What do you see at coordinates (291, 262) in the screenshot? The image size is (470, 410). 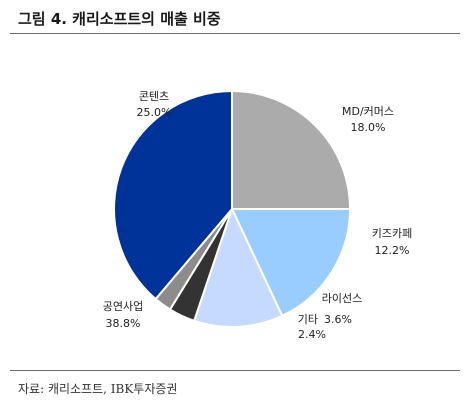 I see `slice-md-commerce` at bounding box center [291, 262].